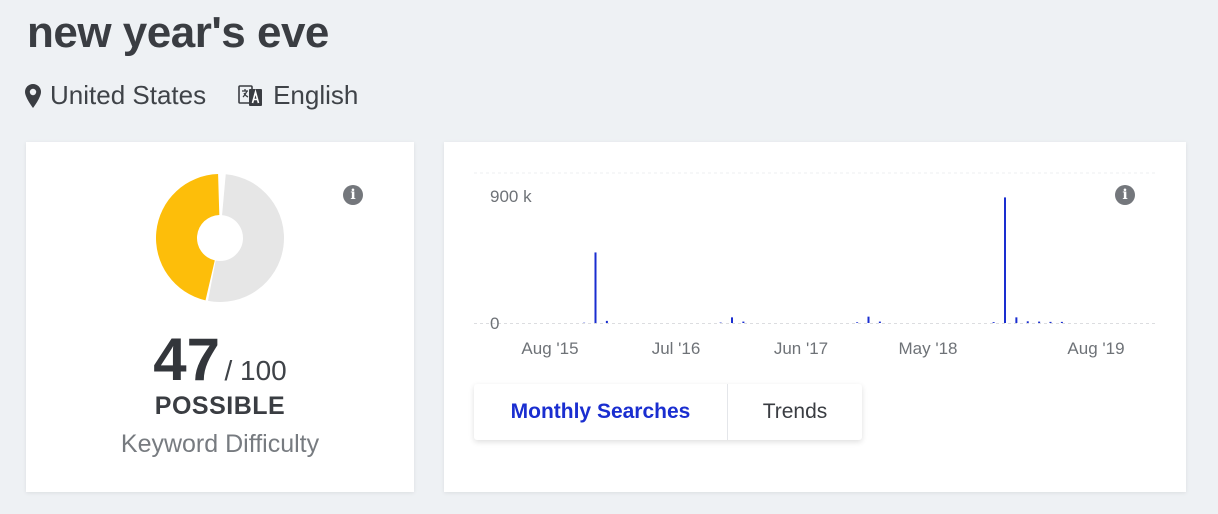 The image size is (1218, 514). What do you see at coordinates (795, 411) in the screenshot?
I see `tab-trends: Trends` at bounding box center [795, 411].